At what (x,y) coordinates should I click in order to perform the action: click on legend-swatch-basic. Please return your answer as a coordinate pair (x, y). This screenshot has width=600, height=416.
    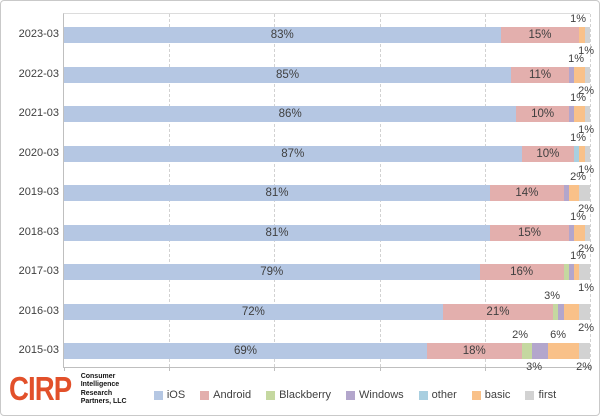
    Looking at the image, I should click on (476, 395).